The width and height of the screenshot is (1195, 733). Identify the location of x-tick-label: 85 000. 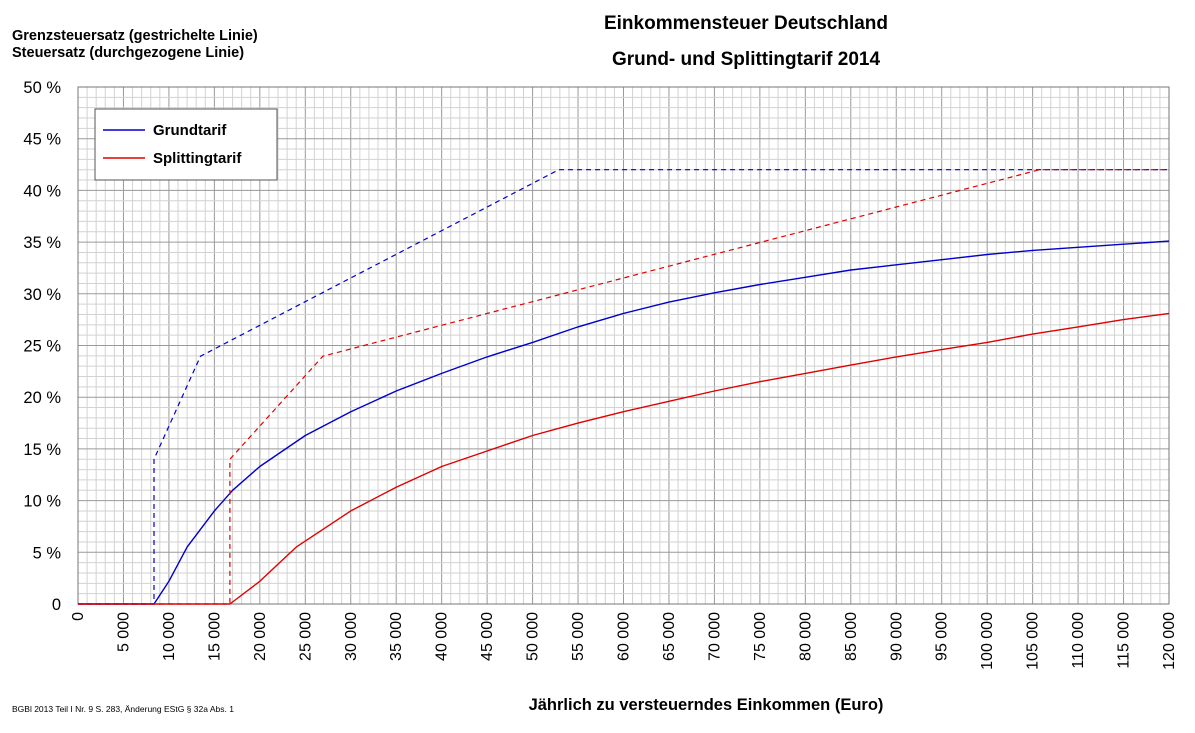
(851, 636).